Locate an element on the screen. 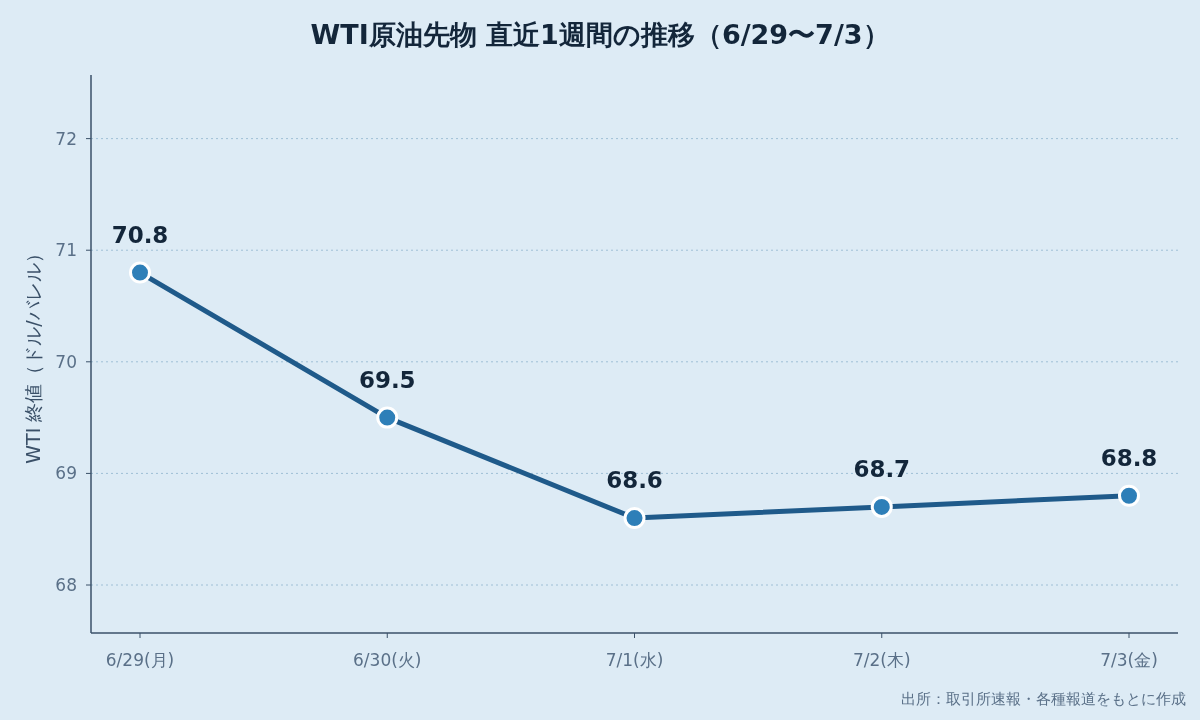  data-label: 69.5 is located at coordinates (387, 379).